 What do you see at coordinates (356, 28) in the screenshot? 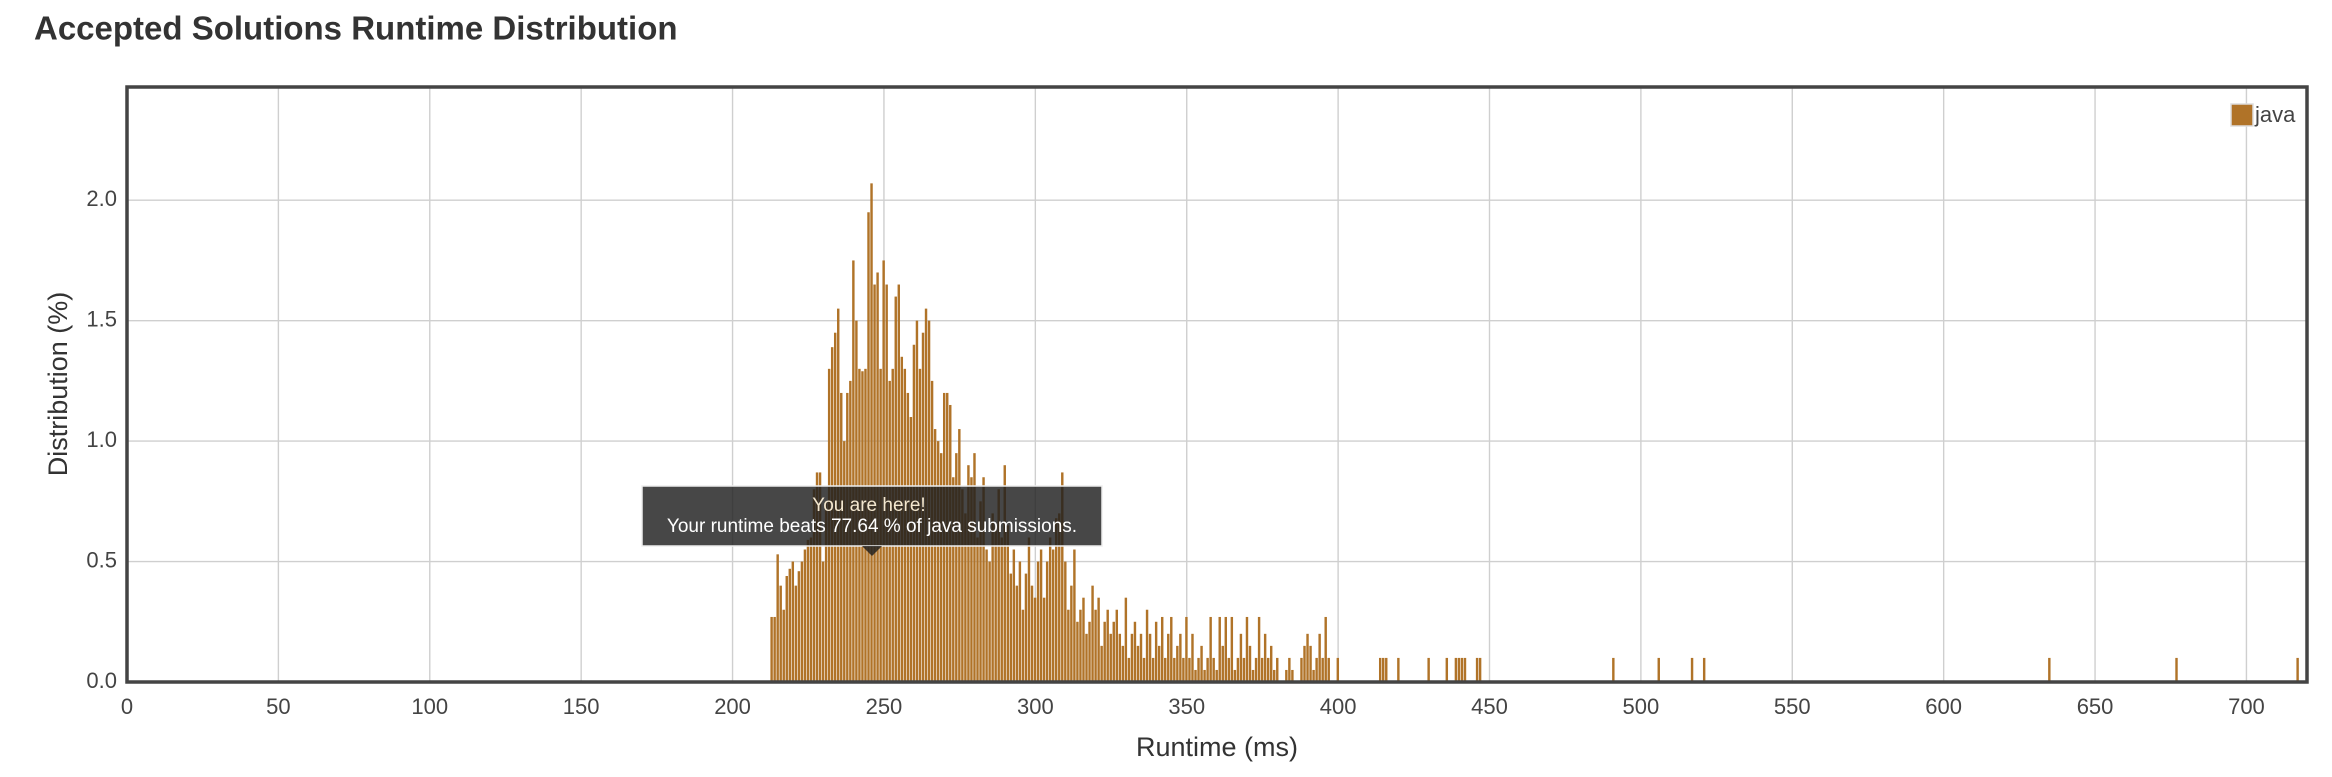
I see `chart-title: Accepted Solutions Runtime Distribution` at bounding box center [356, 28].